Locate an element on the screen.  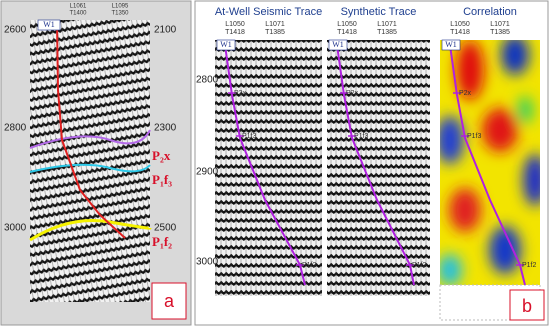
panel-label: a is located at coordinates (169, 301).